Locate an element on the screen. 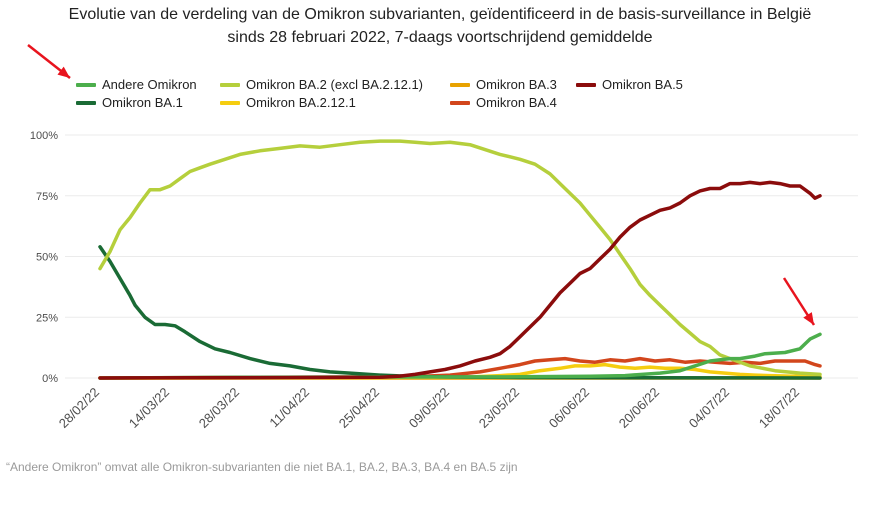 The width and height of the screenshot is (880, 510). y-tick-label: 75% is located at coordinates (47, 197).